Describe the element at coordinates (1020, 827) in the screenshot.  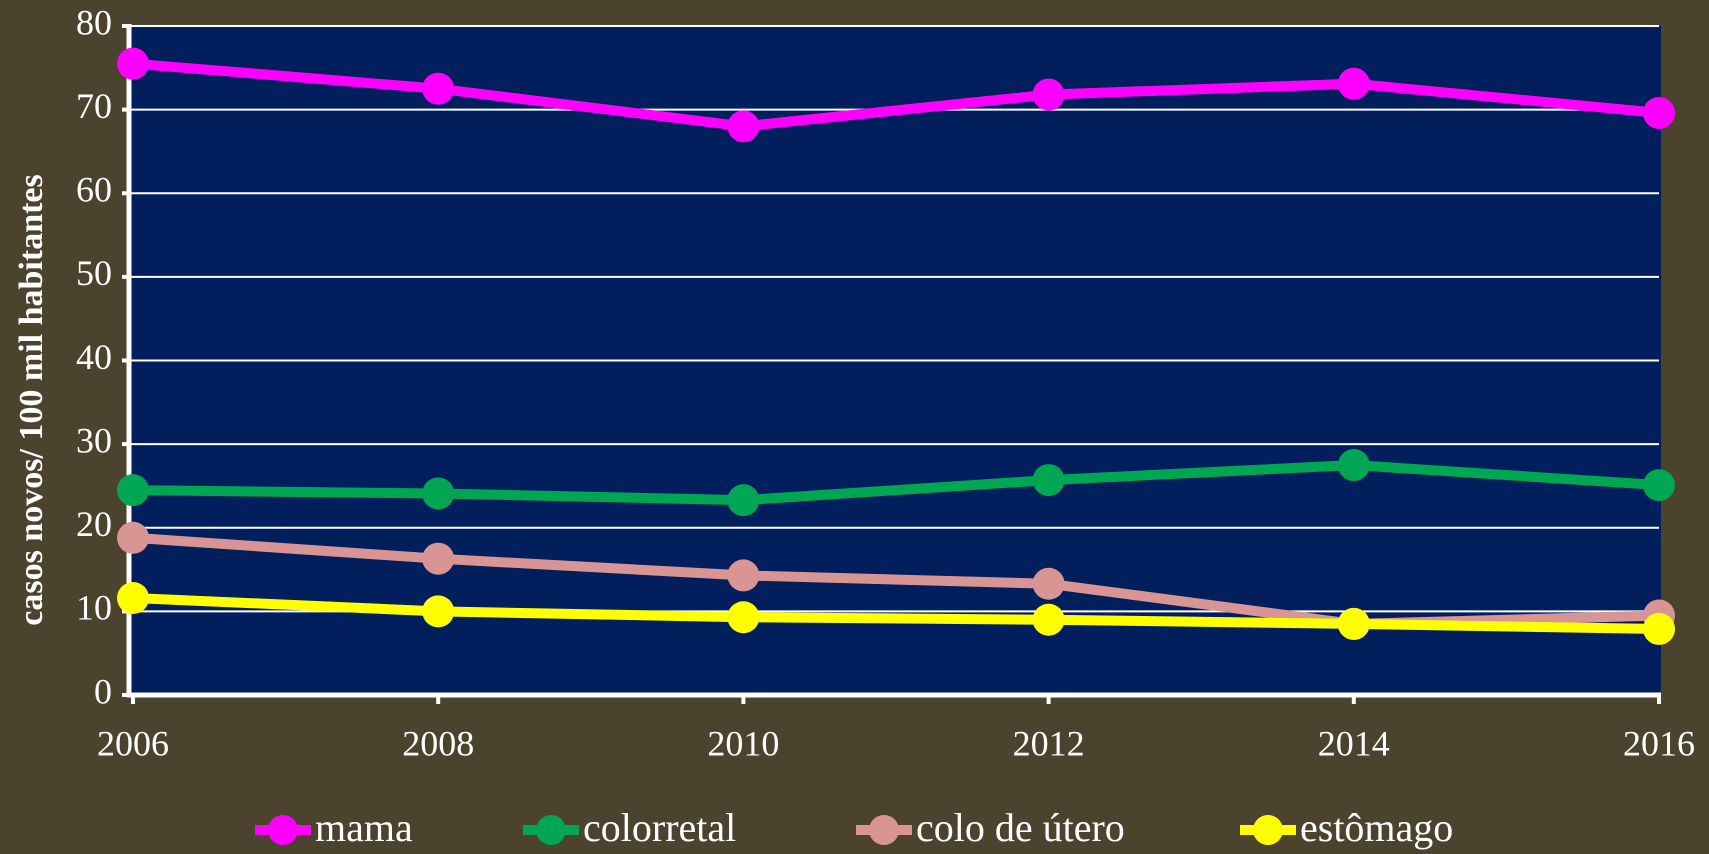
I see `legend-label: colo de útero` at that location.